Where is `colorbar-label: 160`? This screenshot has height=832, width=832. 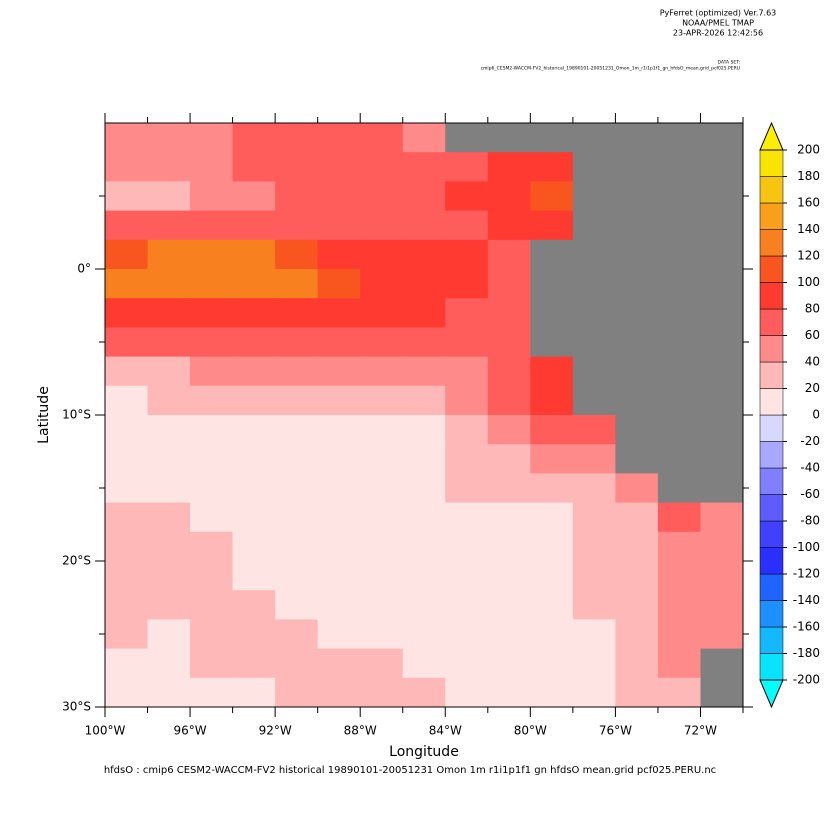
colorbar-label: 160 is located at coordinates (808, 203).